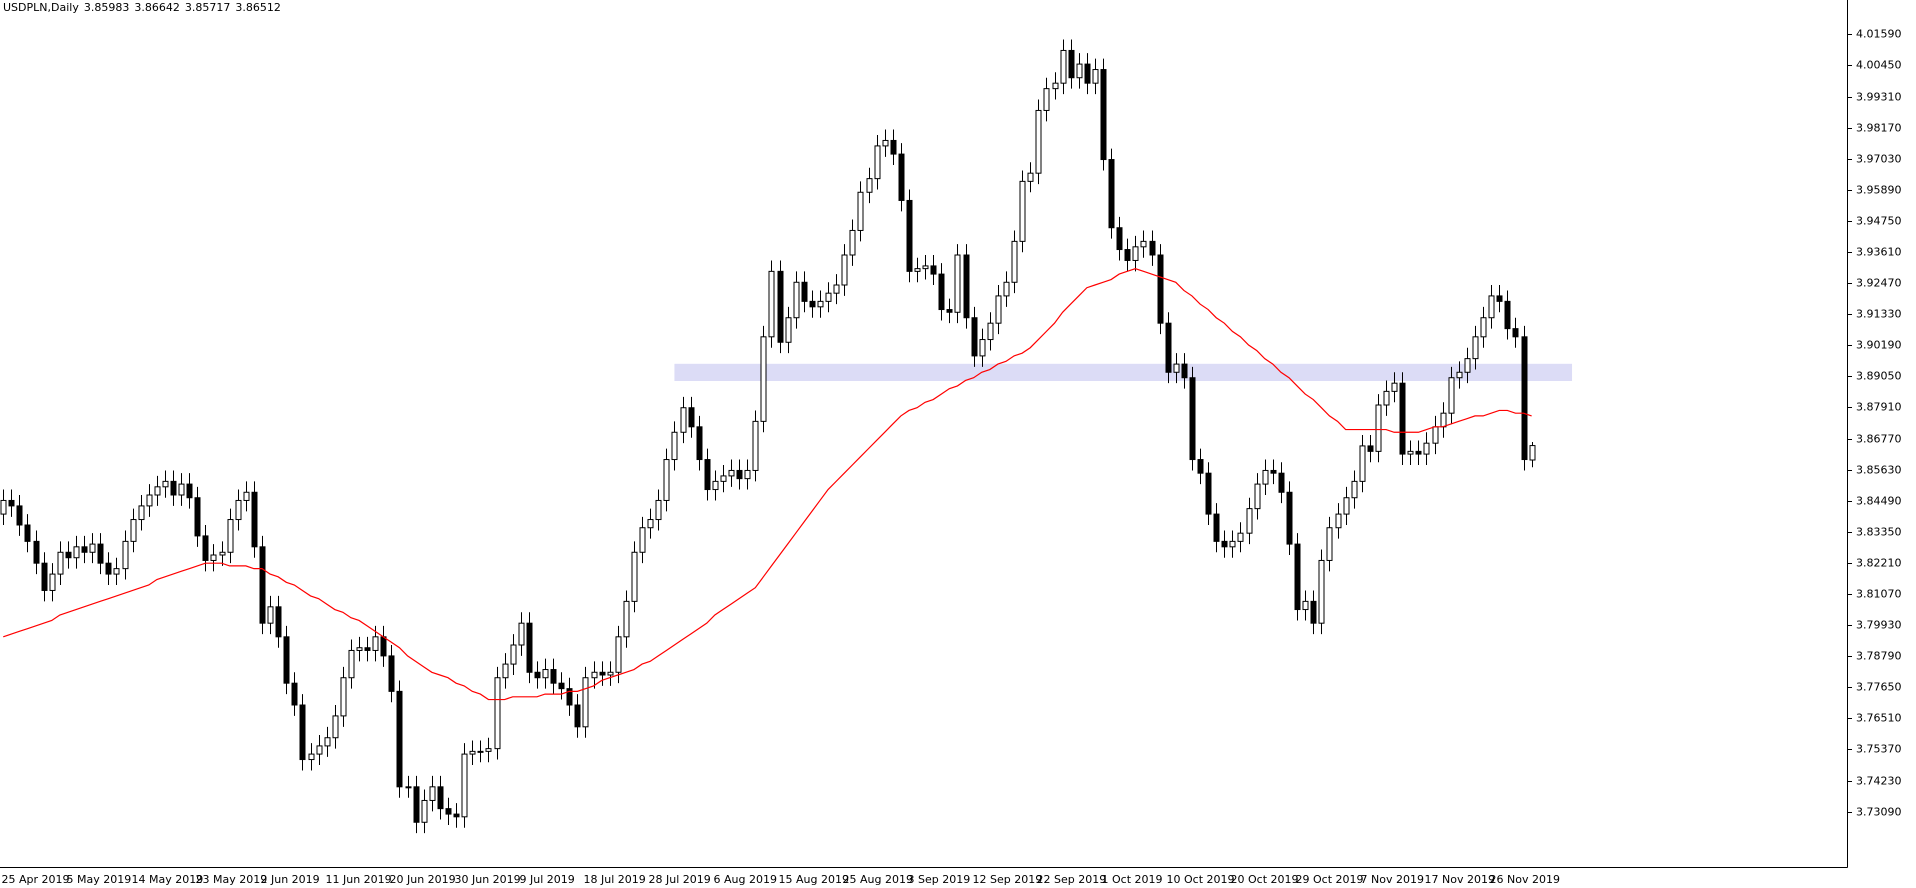 The height and width of the screenshot is (888, 1916). What do you see at coordinates (290, 879) in the screenshot?
I see `x-tick-label: 2 Jun 2019` at bounding box center [290, 879].